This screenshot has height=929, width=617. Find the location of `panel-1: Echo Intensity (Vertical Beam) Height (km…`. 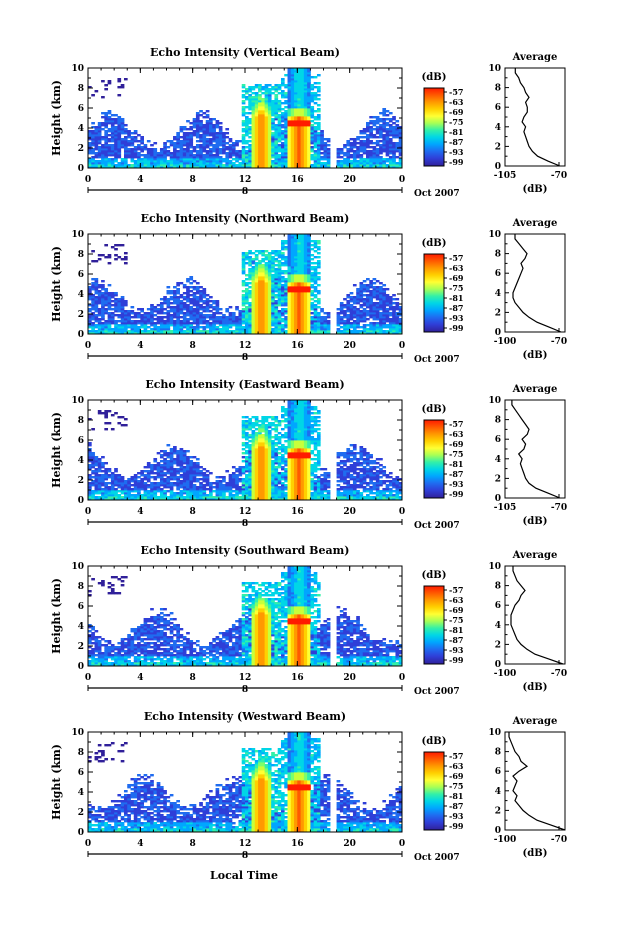

panel-1: Echo Intensity (Vertical Beam) Height (km… is located at coordinates (308, 122).